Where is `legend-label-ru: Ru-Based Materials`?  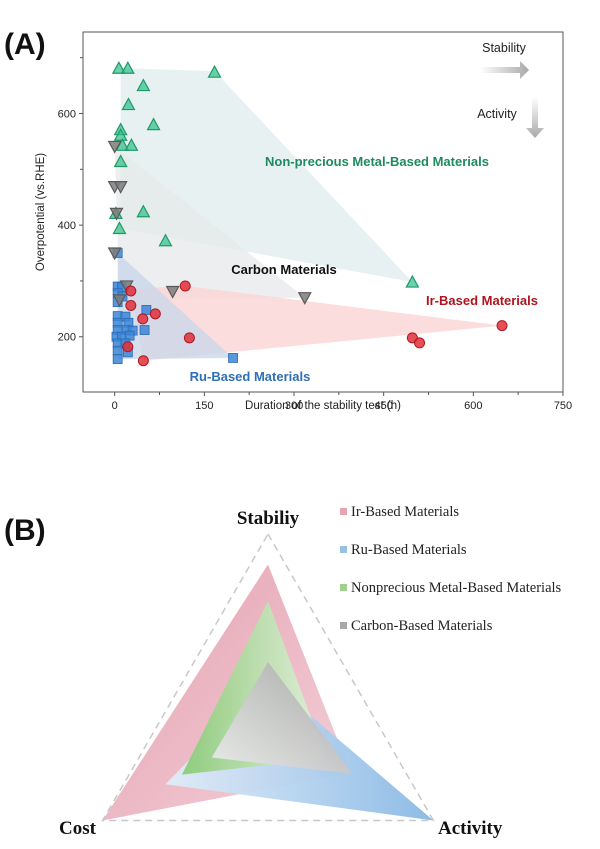 legend-label-ru: Ru-Based Materials is located at coordinates (409, 550).